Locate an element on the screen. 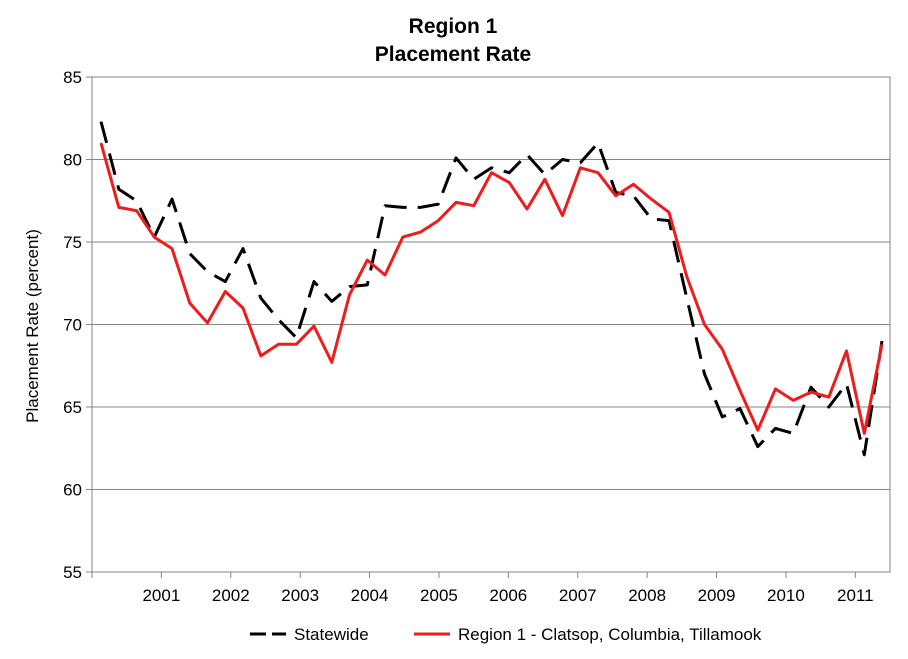  x-tick-label: 2002 is located at coordinates (231, 595).